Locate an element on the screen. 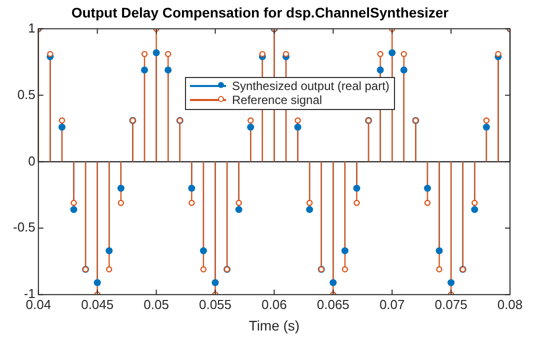 Image resolution: width=560 pixels, height=337 pixels. x-tick-label: 0.065 is located at coordinates (333, 304).